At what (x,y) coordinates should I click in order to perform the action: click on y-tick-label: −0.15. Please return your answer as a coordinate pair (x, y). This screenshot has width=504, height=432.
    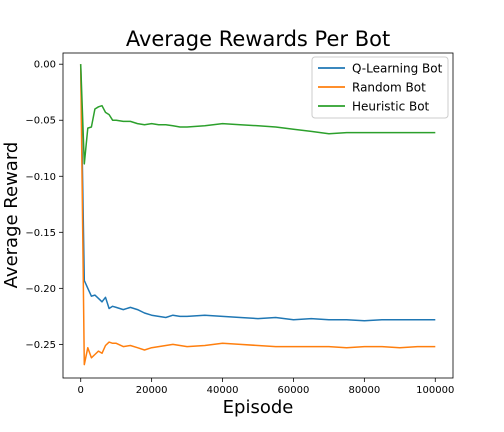
    Looking at the image, I should click on (40, 233).